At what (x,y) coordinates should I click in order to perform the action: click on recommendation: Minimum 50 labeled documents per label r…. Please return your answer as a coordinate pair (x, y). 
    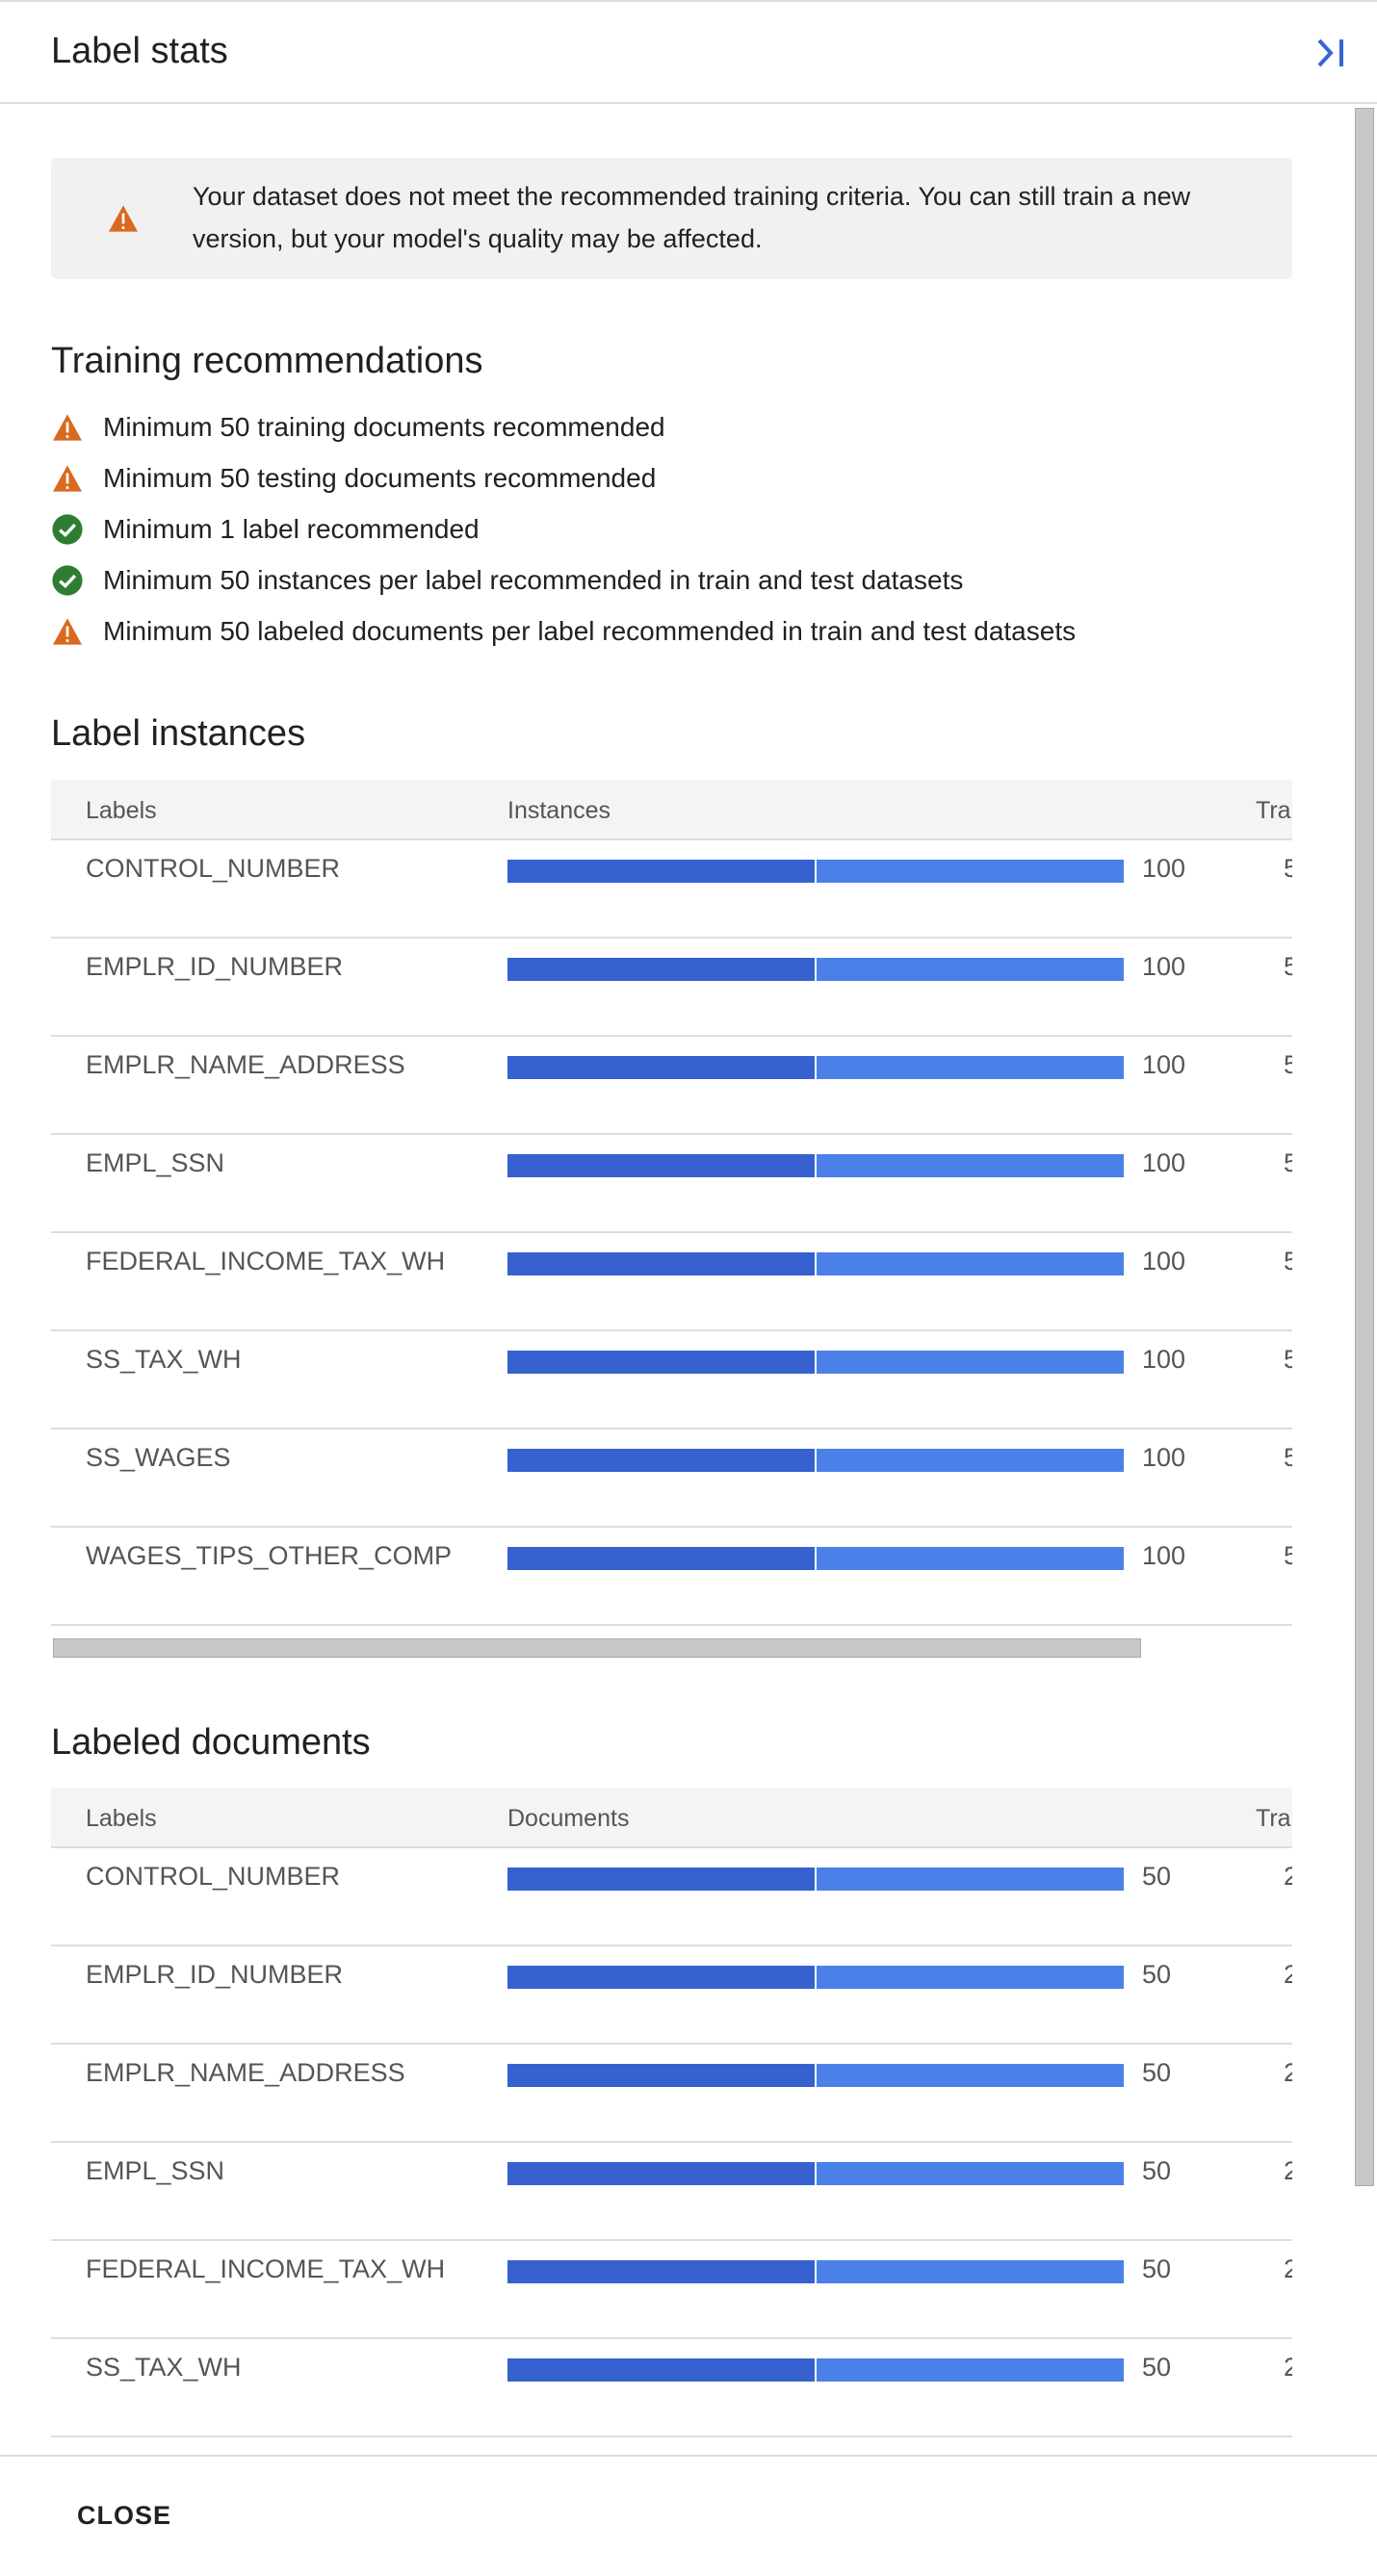
    Looking at the image, I should click on (563, 631).